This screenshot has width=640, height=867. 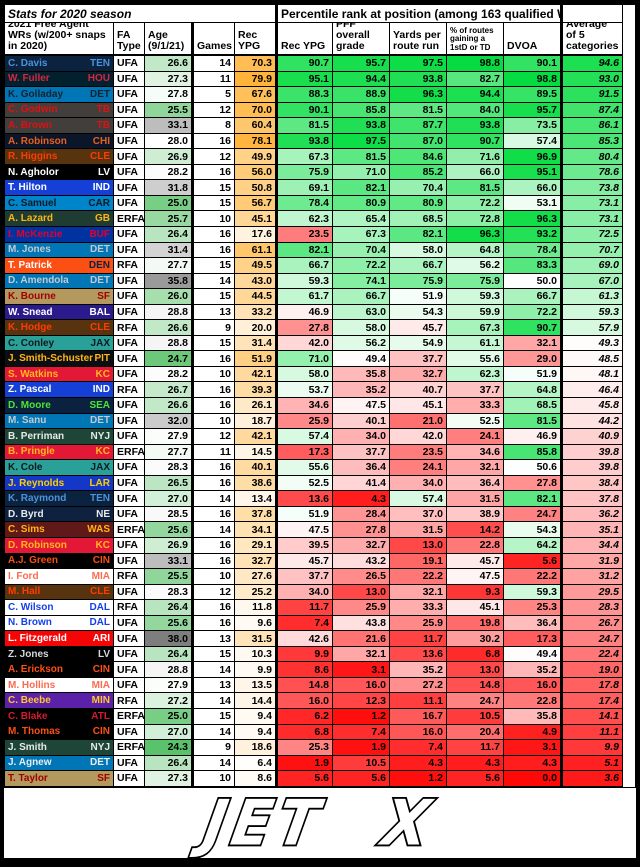 I want to click on player-cell: I. McKenzie BUF, so click(x=59, y=235).